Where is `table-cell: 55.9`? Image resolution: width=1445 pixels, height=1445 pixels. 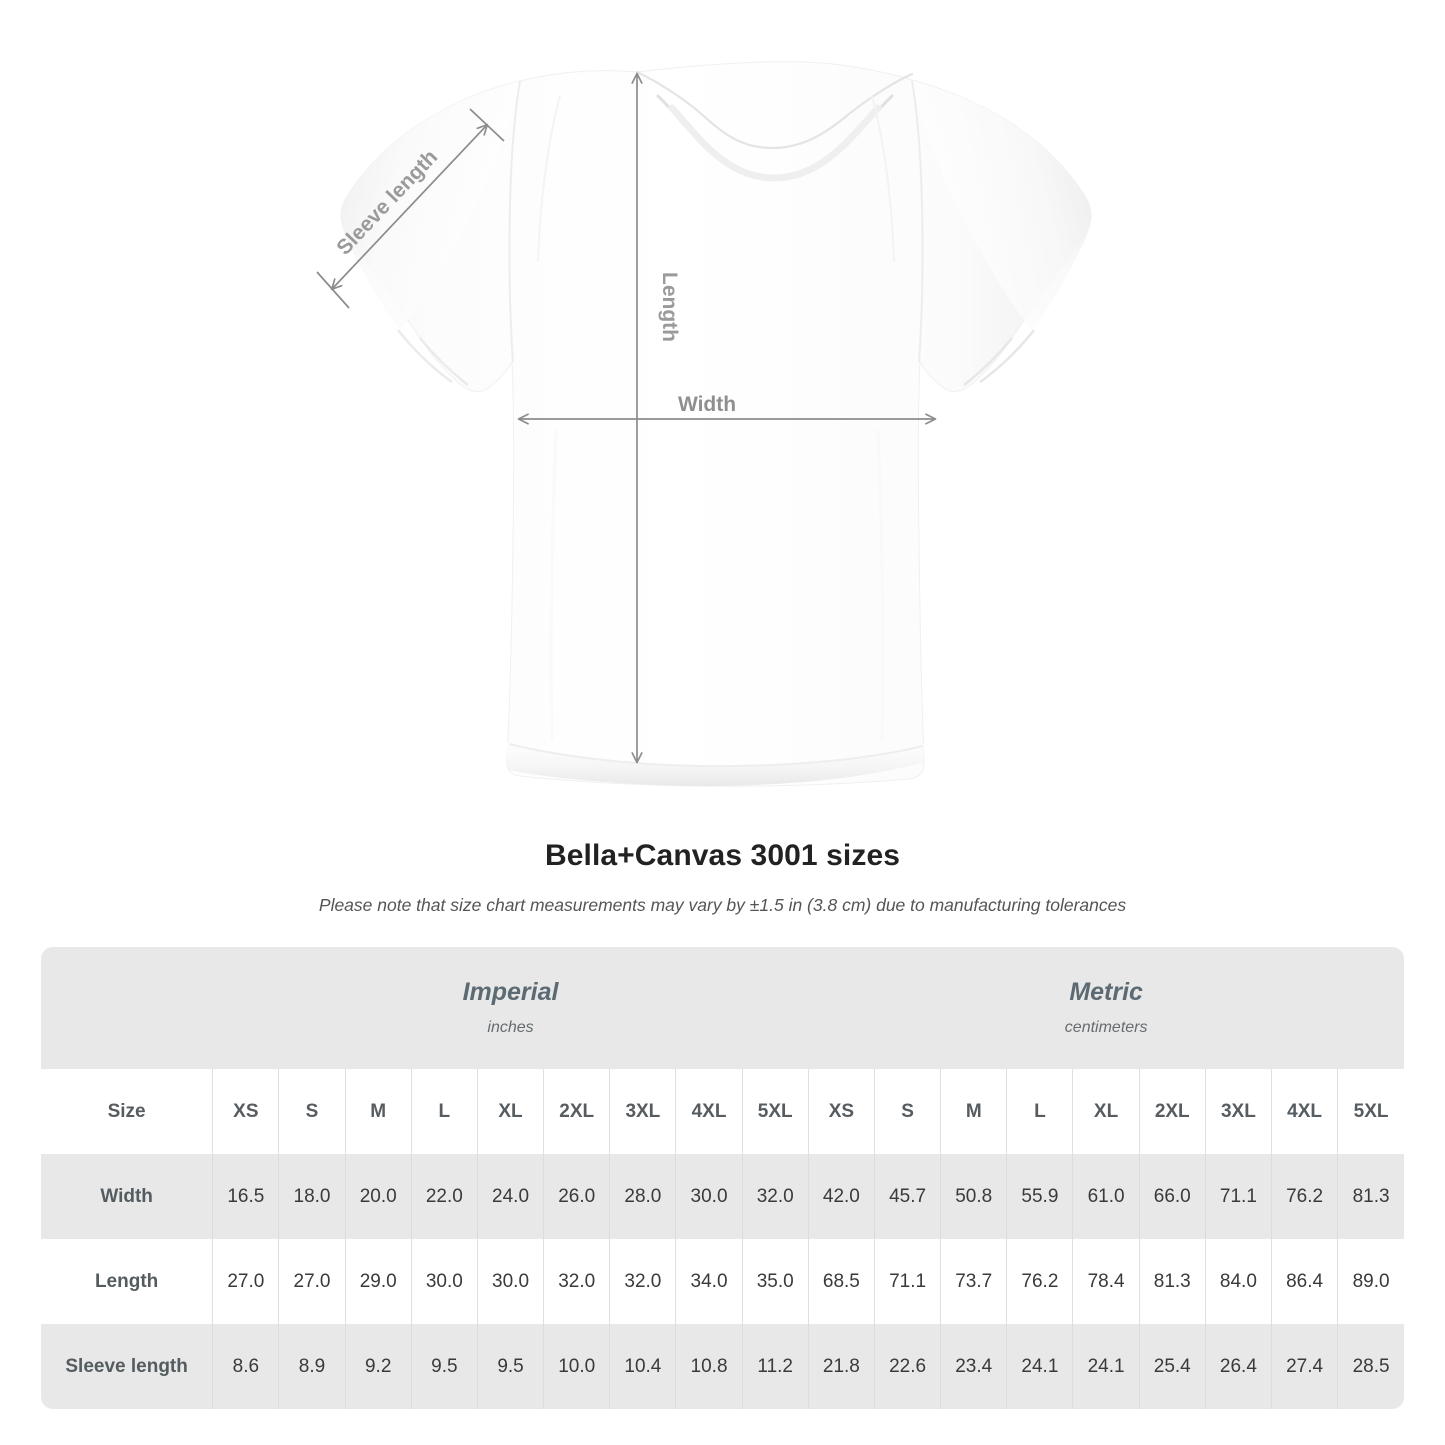
table-cell: 55.9 is located at coordinates (1039, 1196).